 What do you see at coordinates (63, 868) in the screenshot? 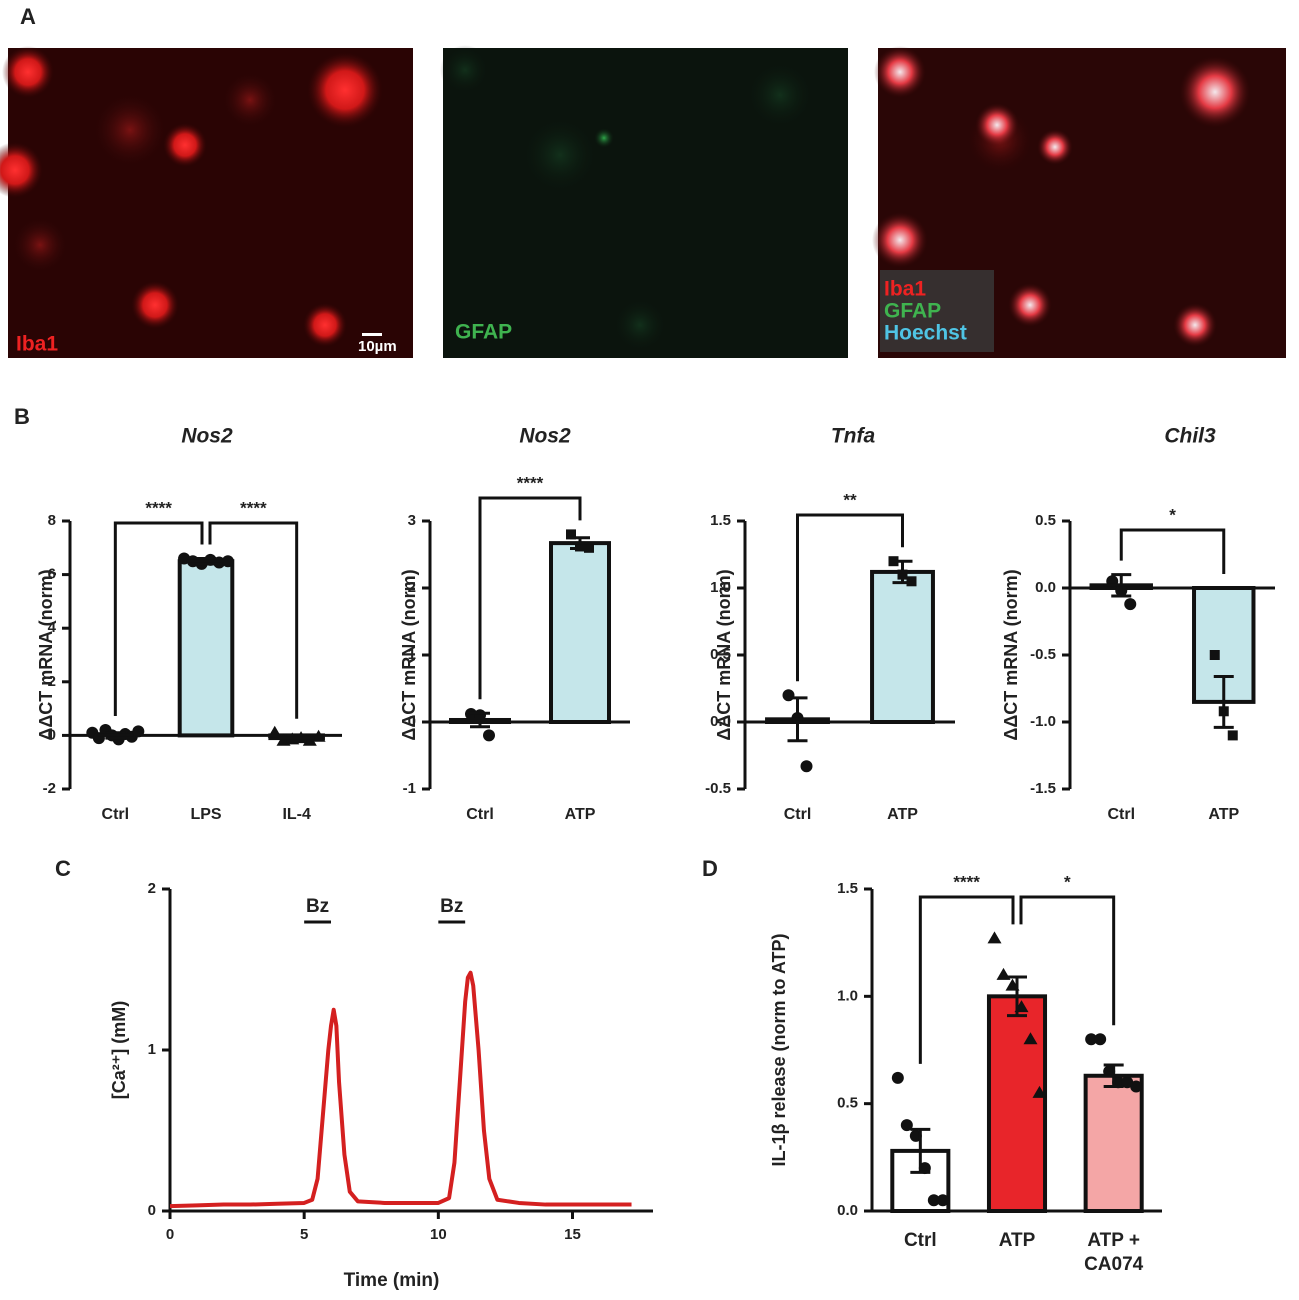
I see `panel-label: C` at bounding box center [63, 868].